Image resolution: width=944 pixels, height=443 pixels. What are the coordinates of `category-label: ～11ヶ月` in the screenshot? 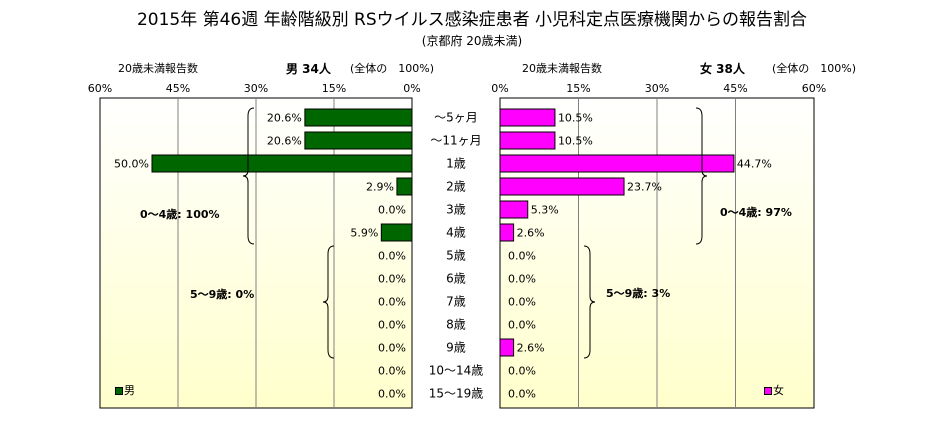 It's located at (455, 141).